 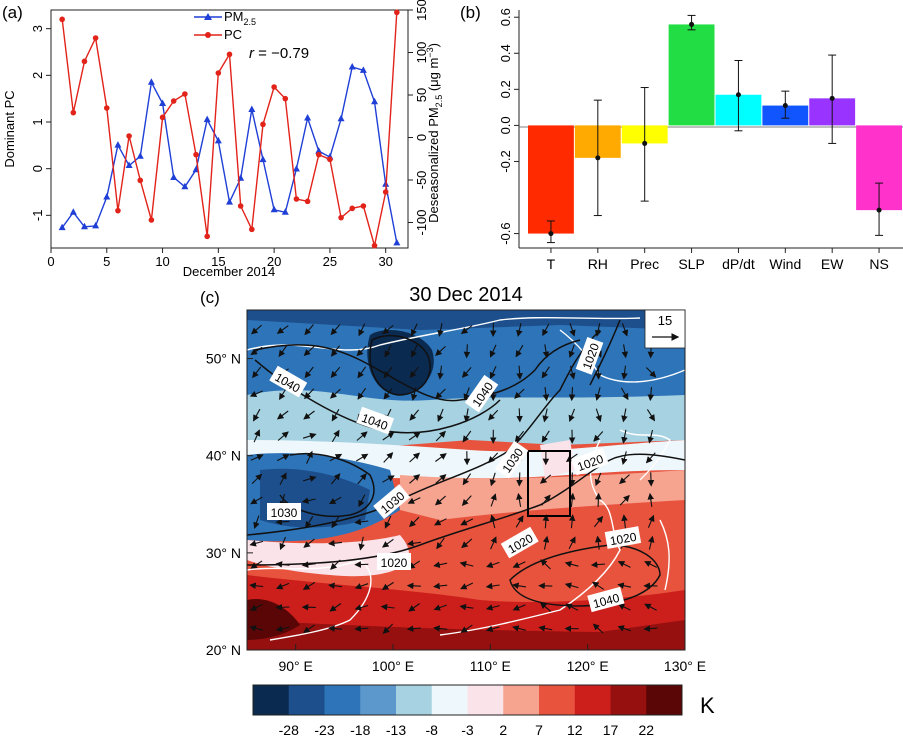 I want to click on border-north, so click(x=444, y=334).